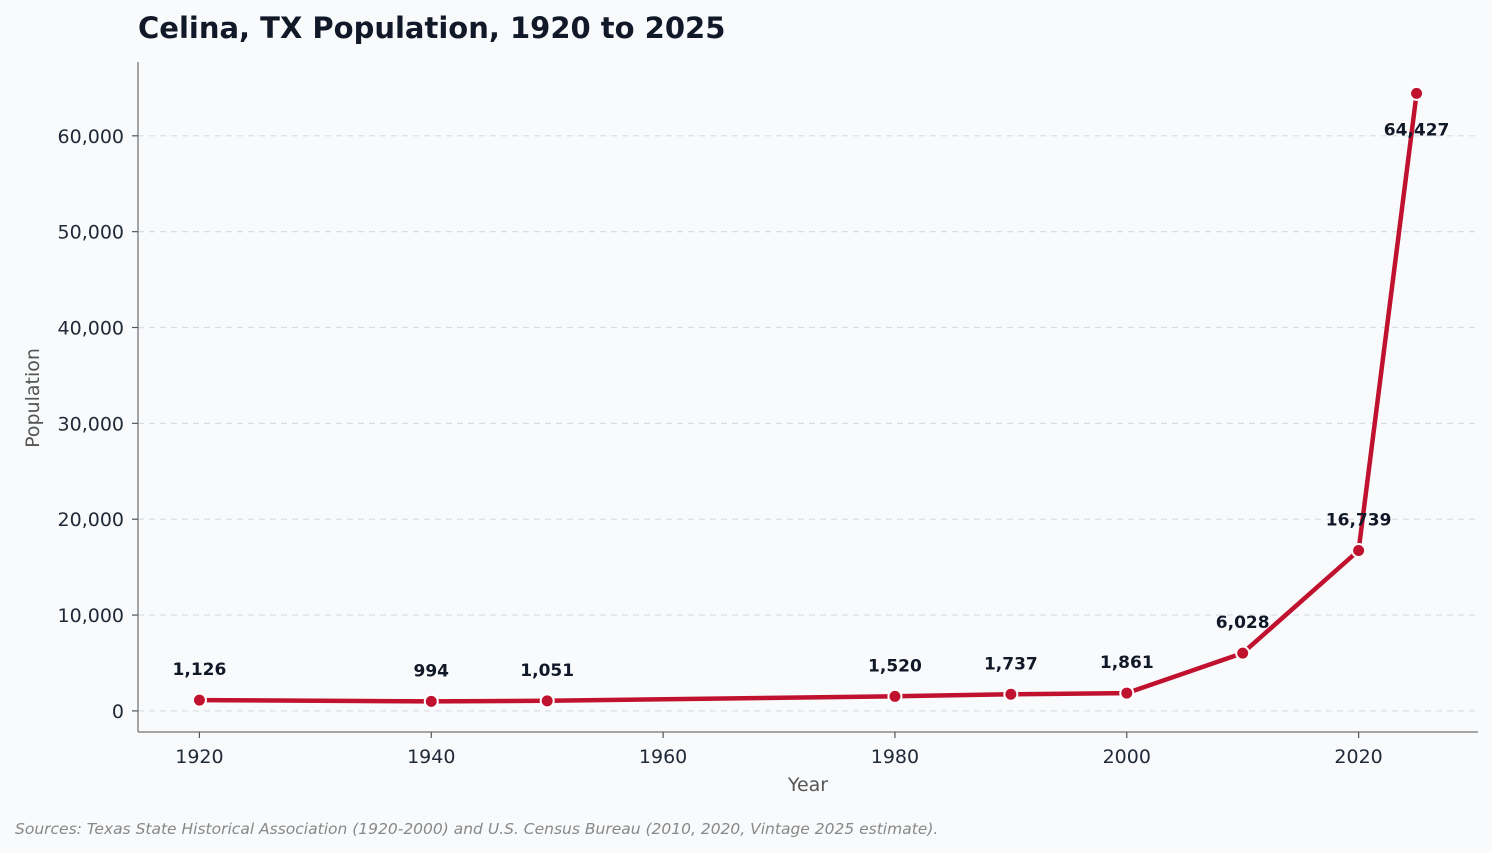 The width and height of the screenshot is (1492, 853). Describe the element at coordinates (663, 757) in the screenshot. I see `x-tick-label: 1960` at that location.